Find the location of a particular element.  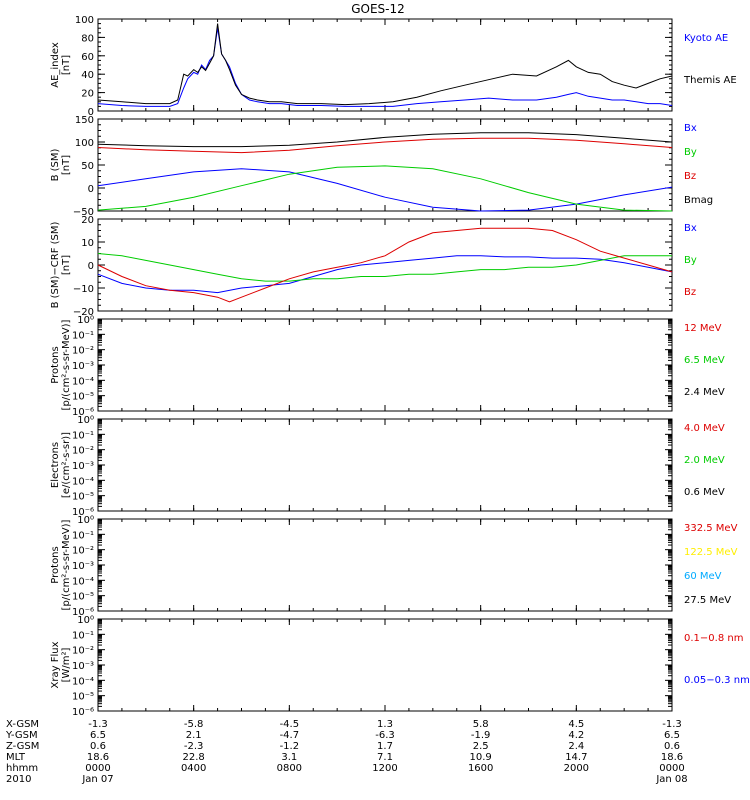

legend-entry: Themis AE is located at coordinates (710, 80).